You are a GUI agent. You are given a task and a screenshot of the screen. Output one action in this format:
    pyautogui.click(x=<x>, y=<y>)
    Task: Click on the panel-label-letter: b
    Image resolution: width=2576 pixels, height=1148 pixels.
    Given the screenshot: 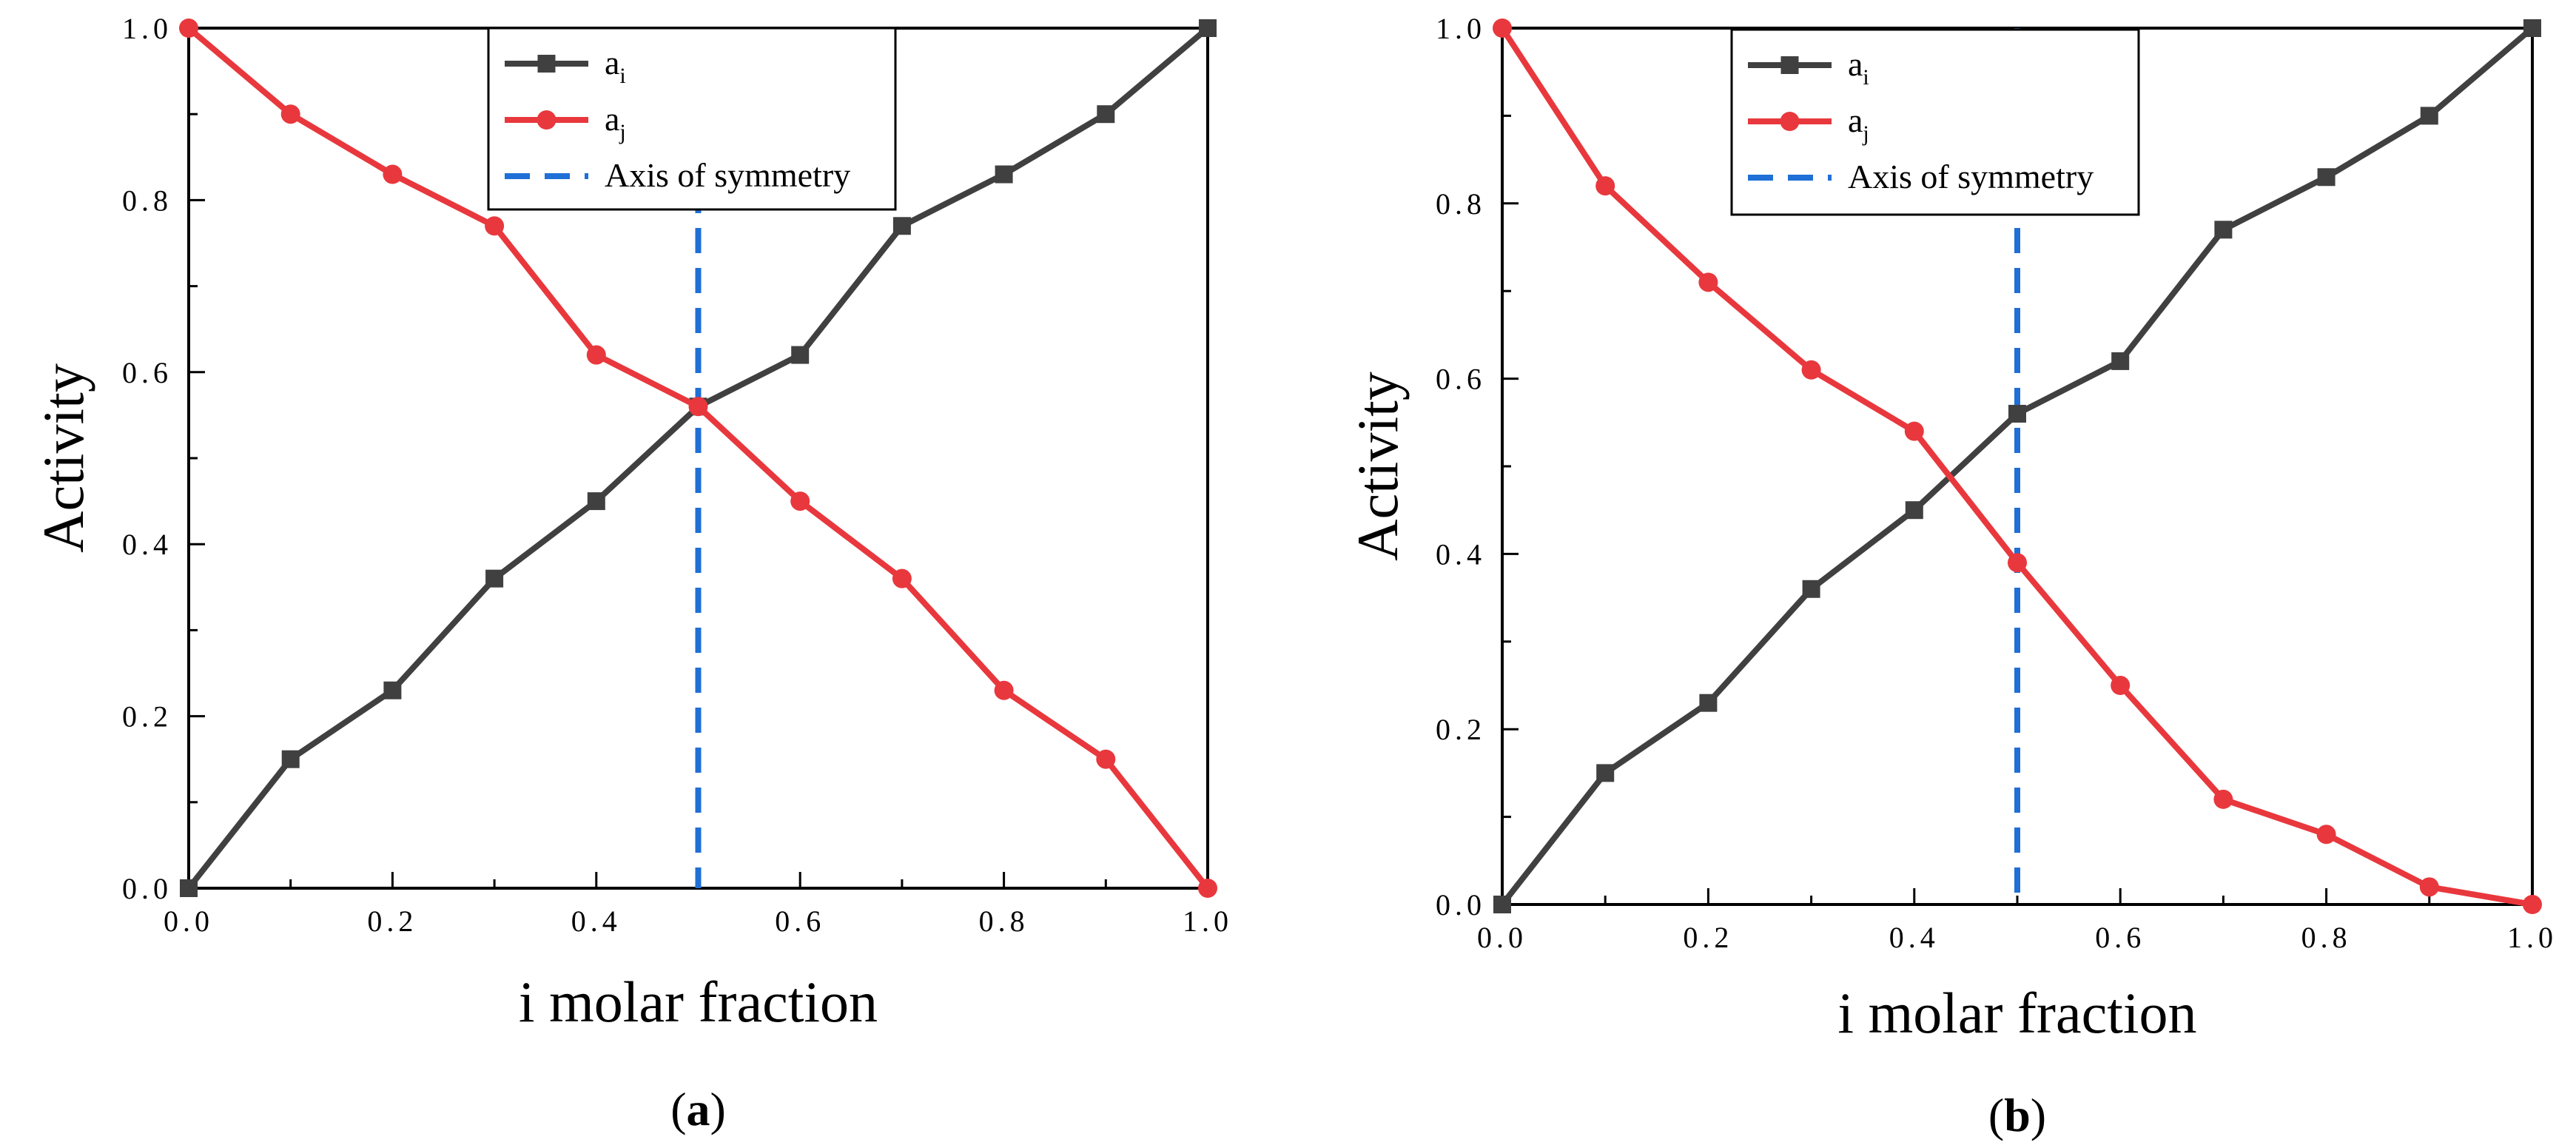 What is the action you would take?
    pyautogui.click(x=2017, y=1115)
    